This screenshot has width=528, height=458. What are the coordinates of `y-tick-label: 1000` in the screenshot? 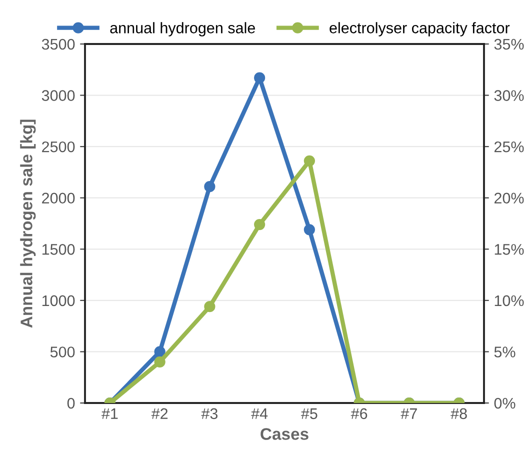 It's located at (58, 300).